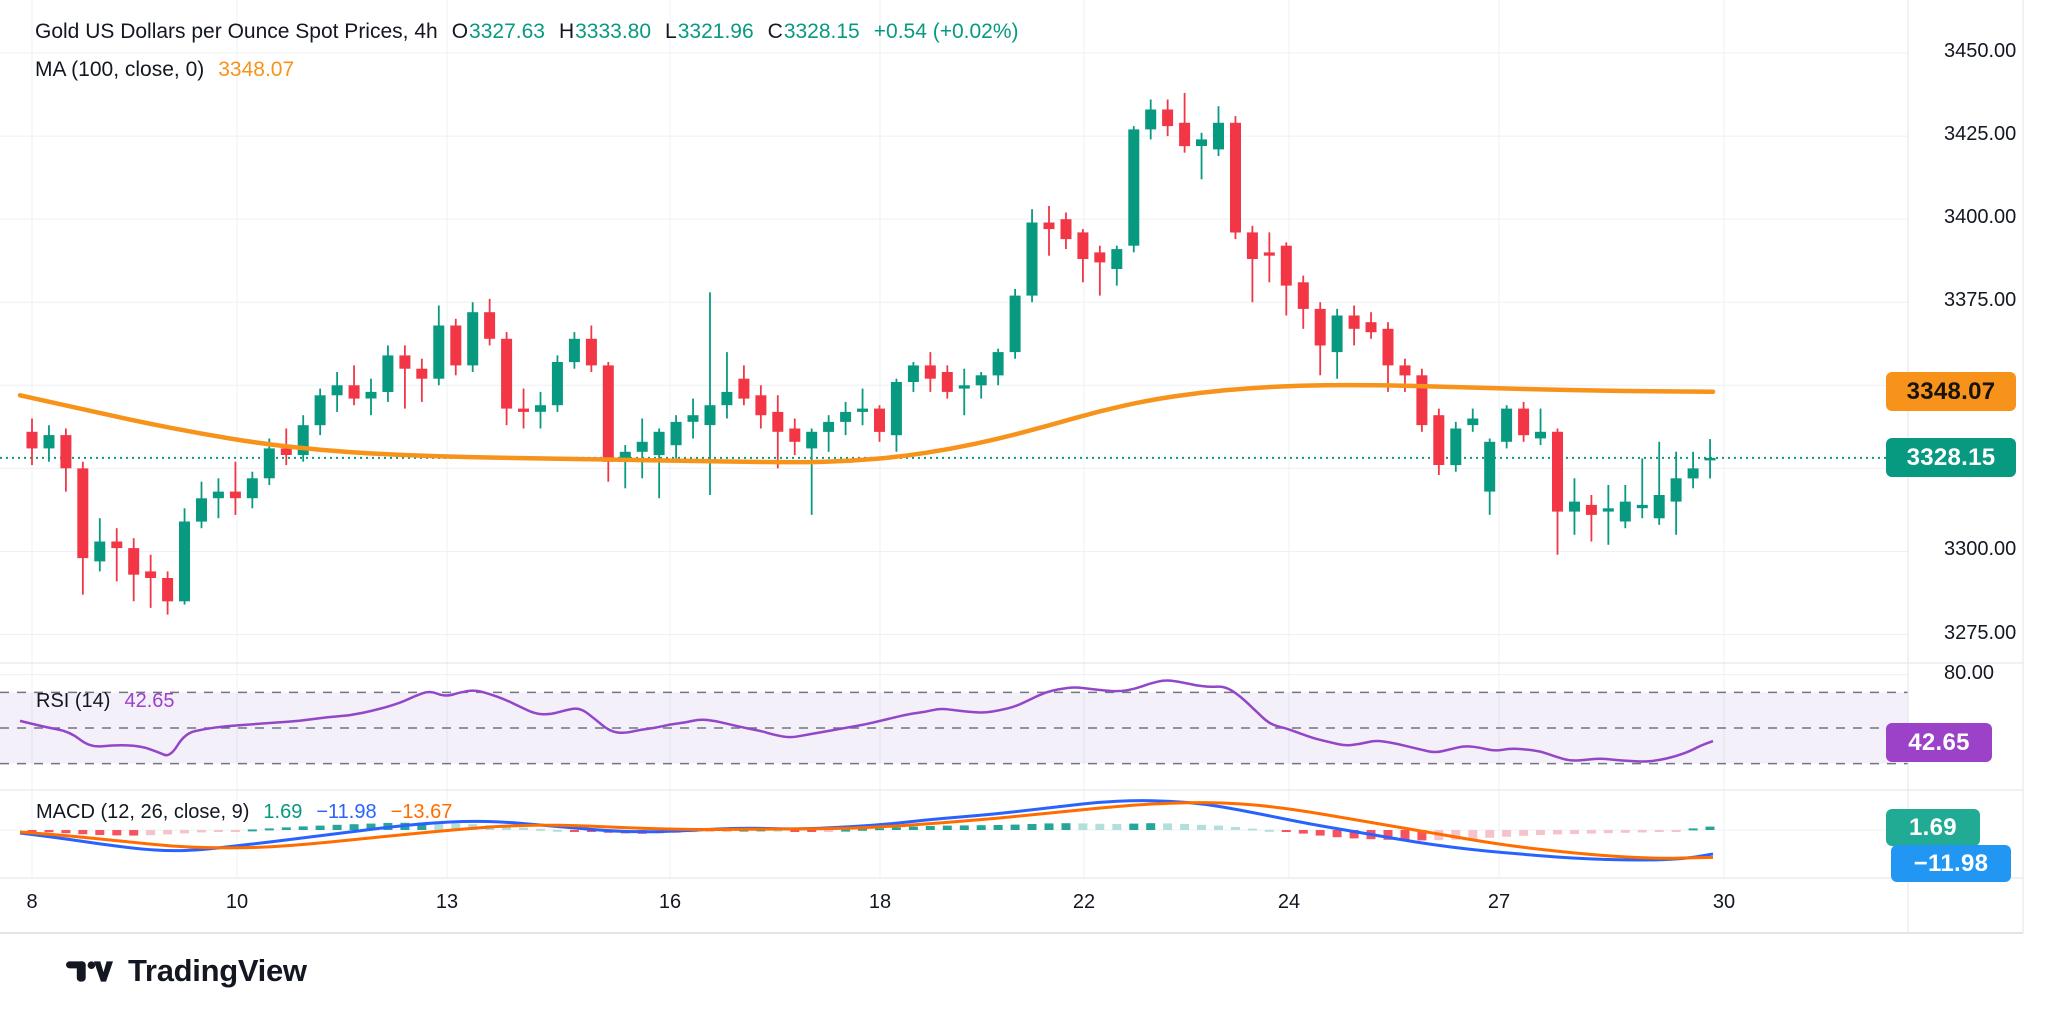 This screenshot has height=1018, width=2048. I want to click on ma-legend: MA (100, close, 0) 3348.07, so click(164, 70).